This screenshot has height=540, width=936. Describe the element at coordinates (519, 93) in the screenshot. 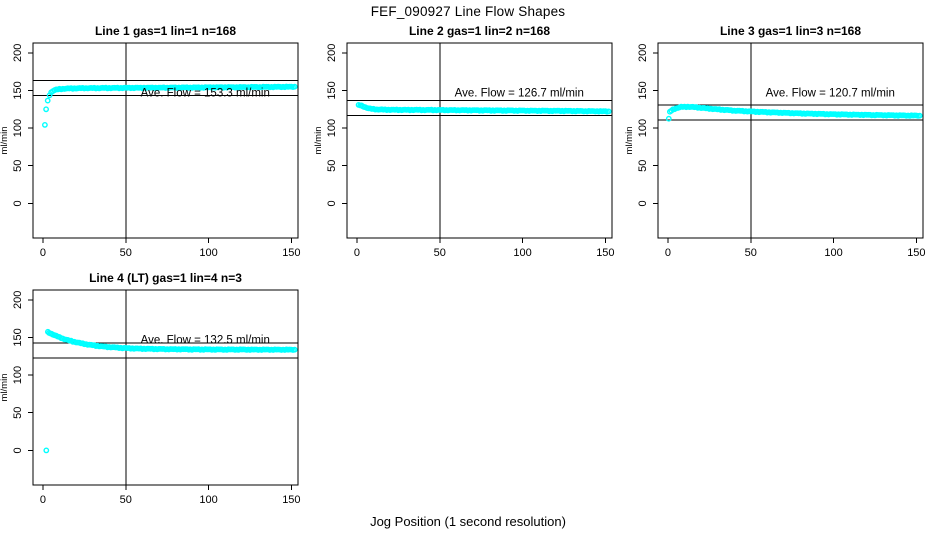

I see `ave-flow-label: Ave. Flow = 126.7 ml/min` at that location.